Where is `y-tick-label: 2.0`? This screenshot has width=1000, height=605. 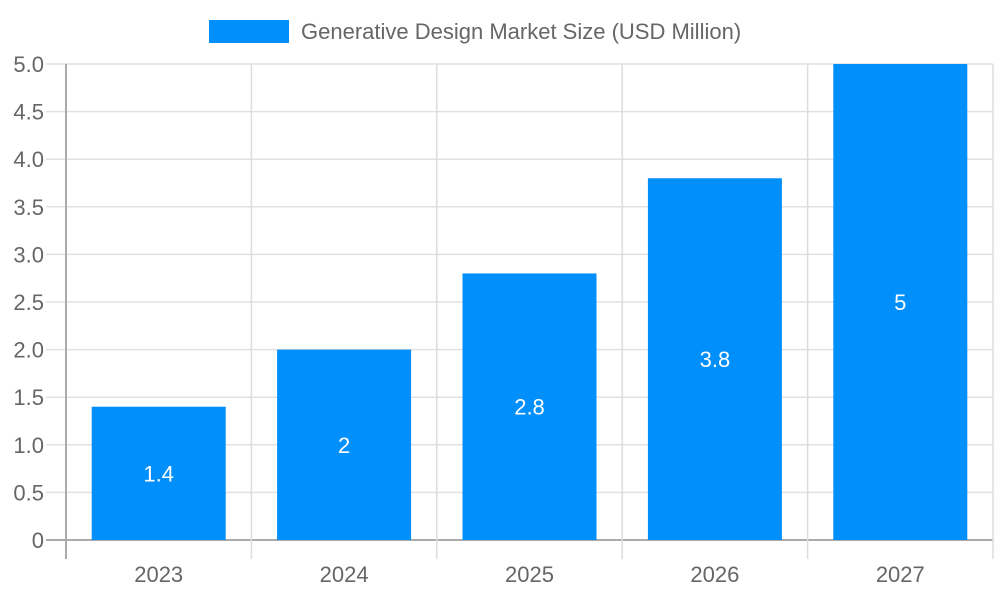
y-tick-label: 2.0 is located at coordinates (28, 350).